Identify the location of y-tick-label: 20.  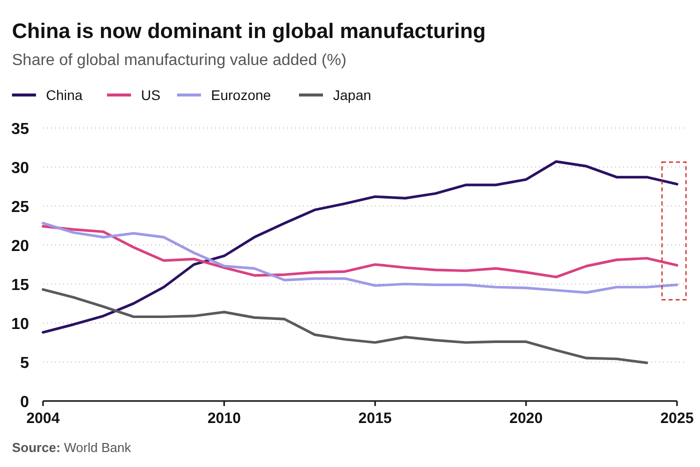
(20, 246).